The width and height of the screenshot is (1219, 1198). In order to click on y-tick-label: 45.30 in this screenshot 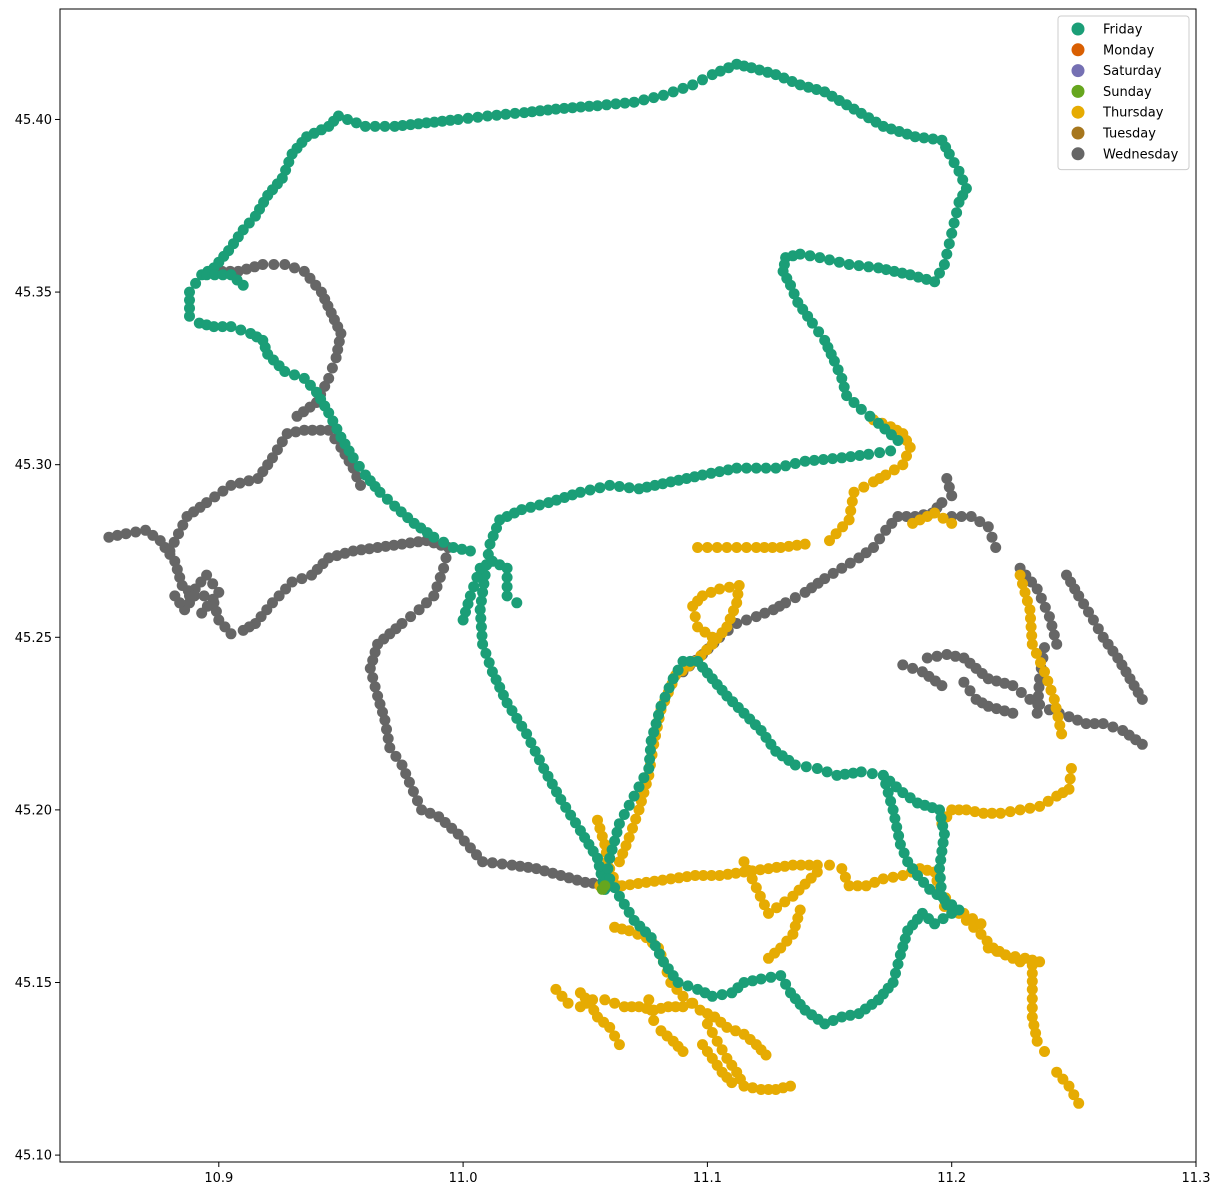, I will do `click(33, 465)`.